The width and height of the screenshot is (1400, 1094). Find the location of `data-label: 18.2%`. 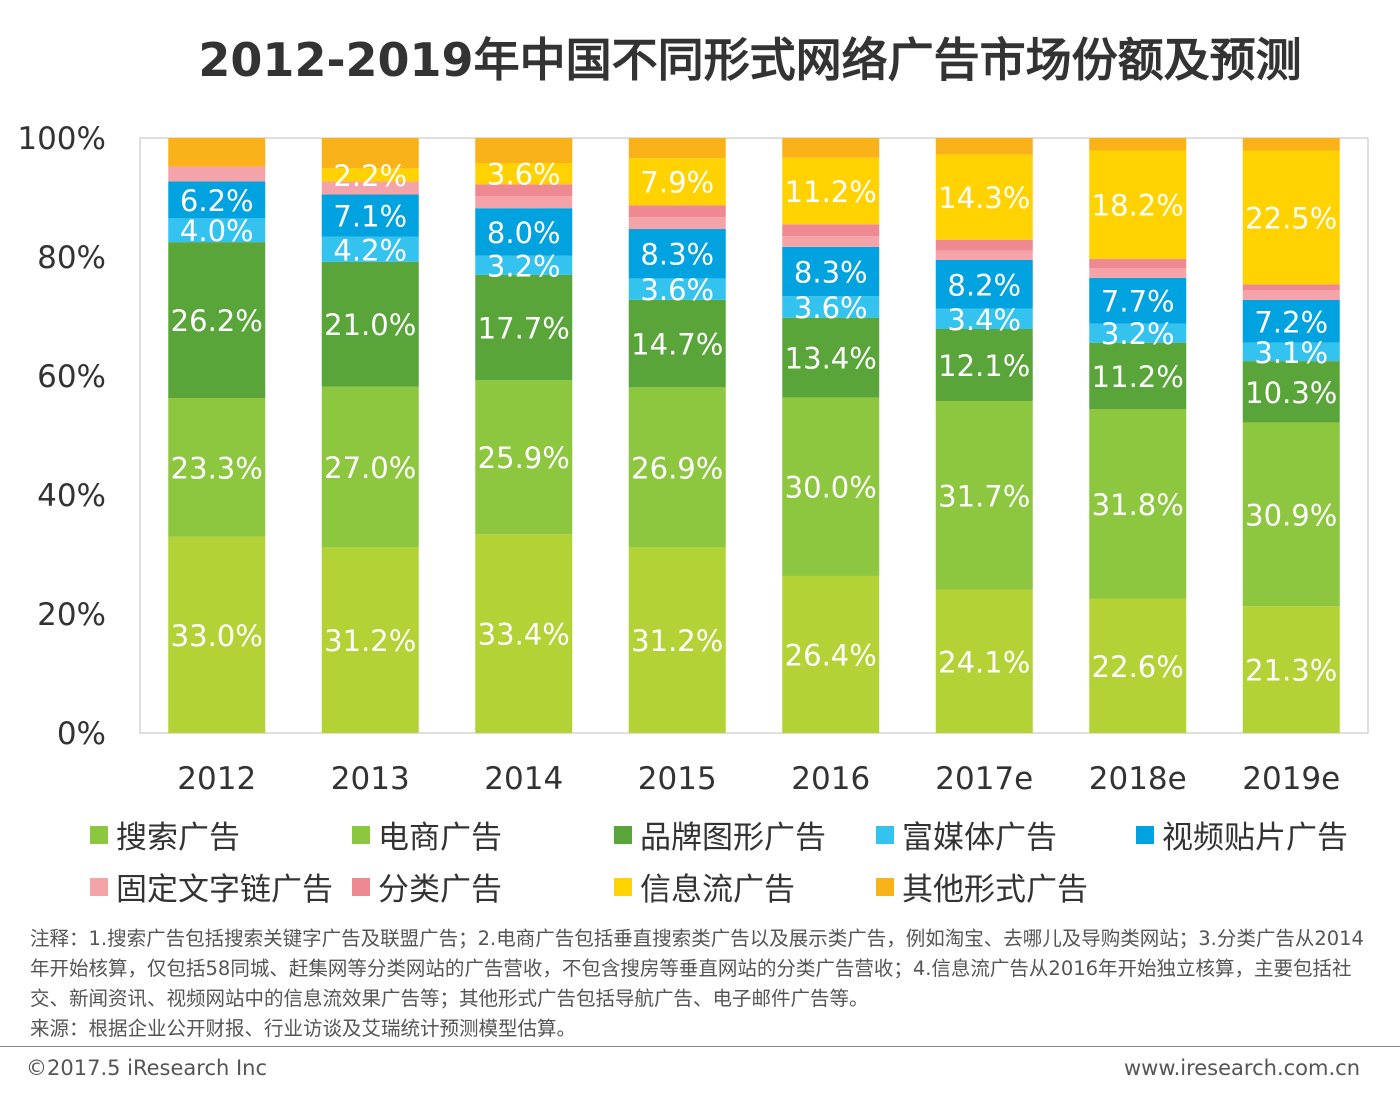

data-label: 18.2% is located at coordinates (1138, 206).